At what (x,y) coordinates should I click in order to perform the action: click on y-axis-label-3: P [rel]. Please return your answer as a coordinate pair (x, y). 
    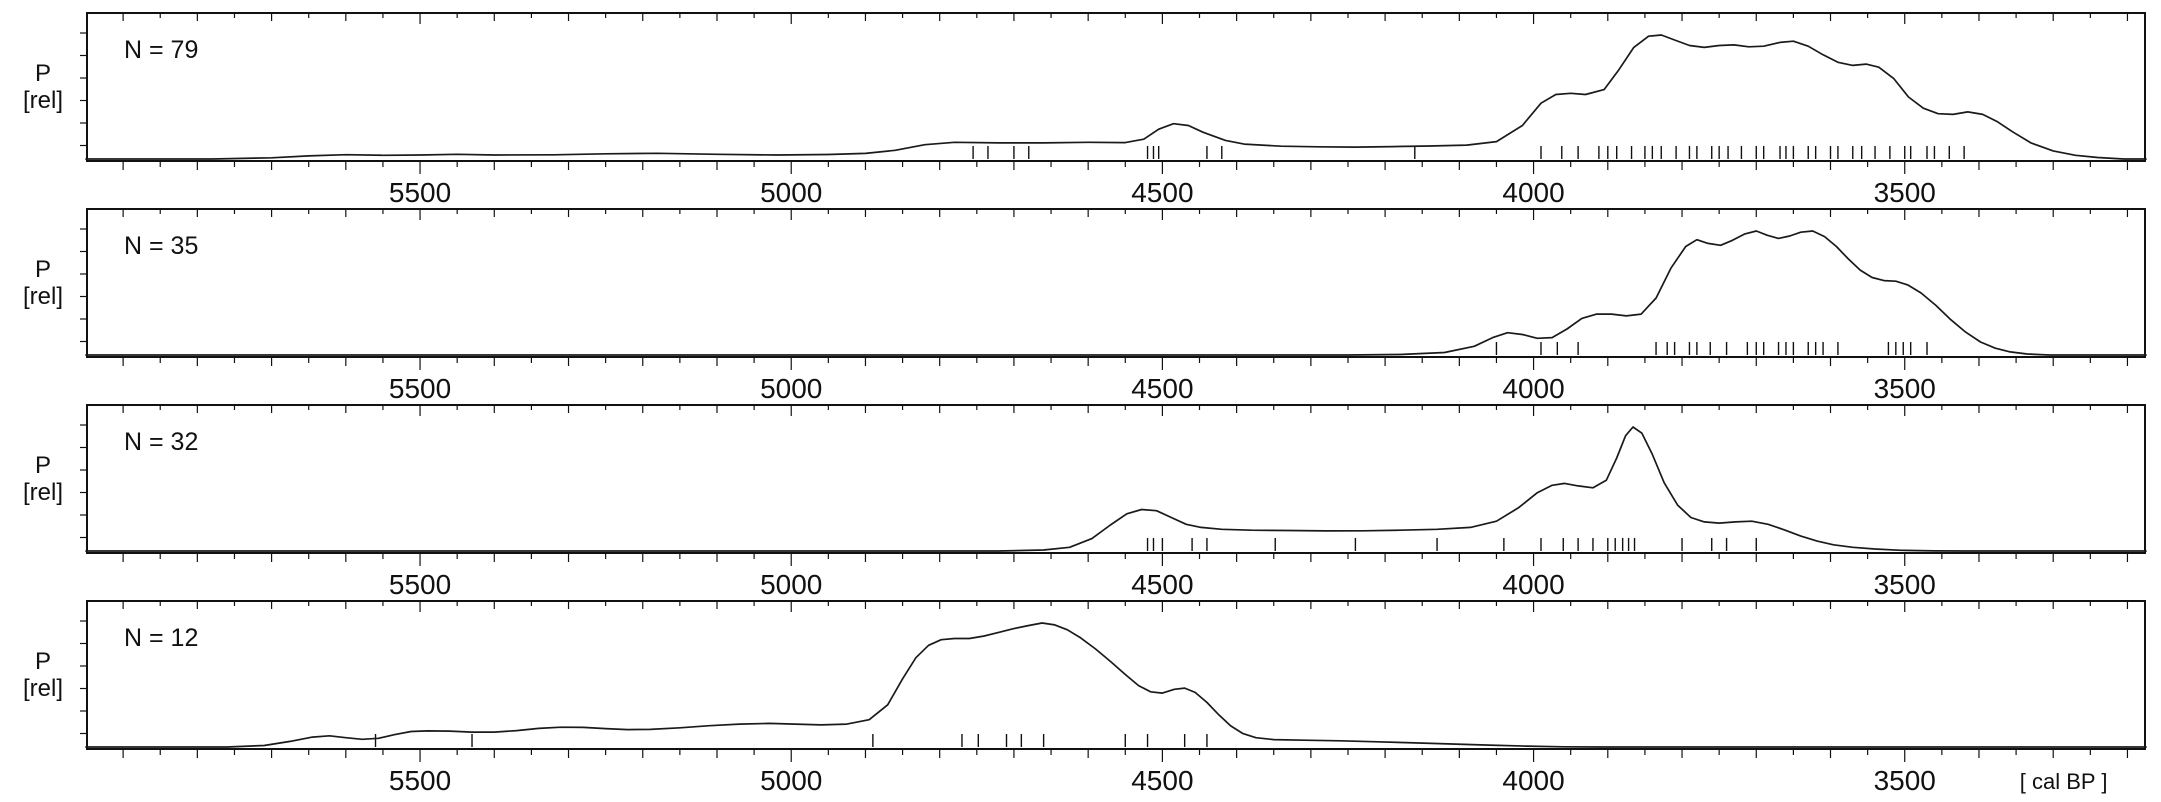
    Looking at the image, I should click on (43, 479).